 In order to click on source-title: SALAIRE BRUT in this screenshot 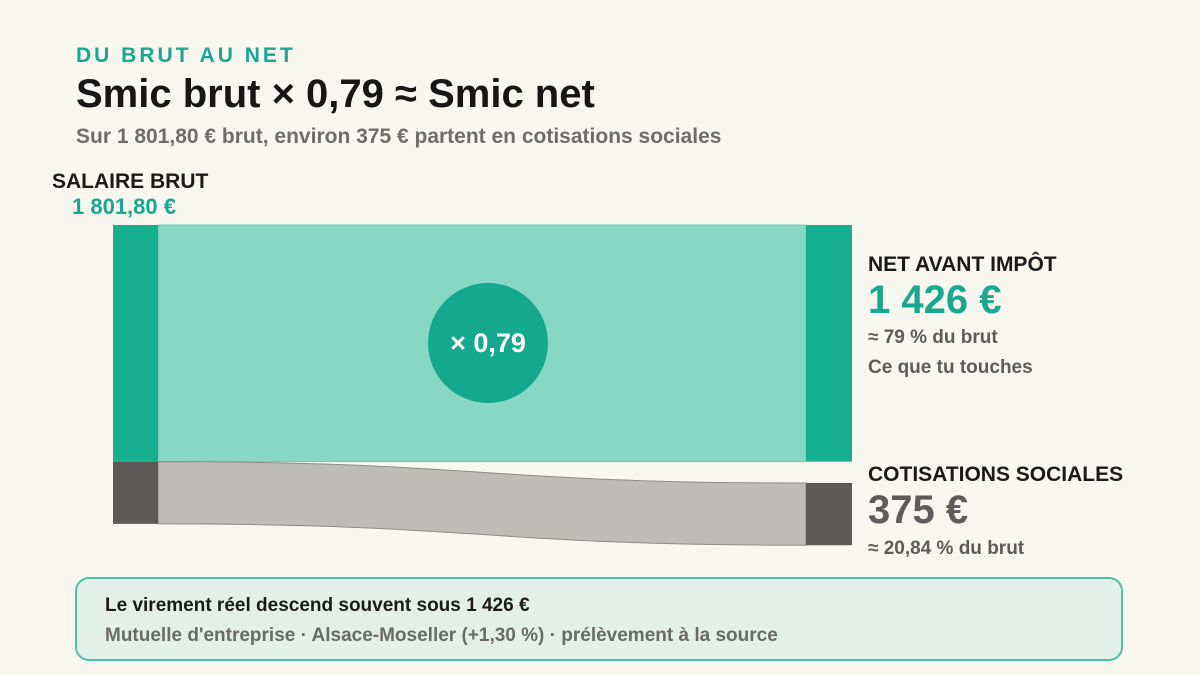, I will do `click(130, 181)`.